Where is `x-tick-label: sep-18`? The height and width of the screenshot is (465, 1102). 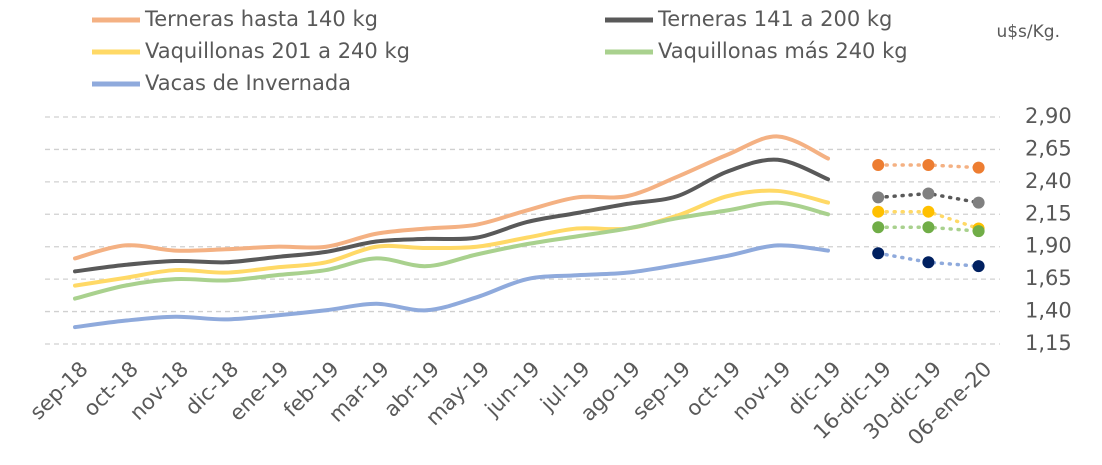
x-tick-label: sep-18 is located at coordinates (59, 391).